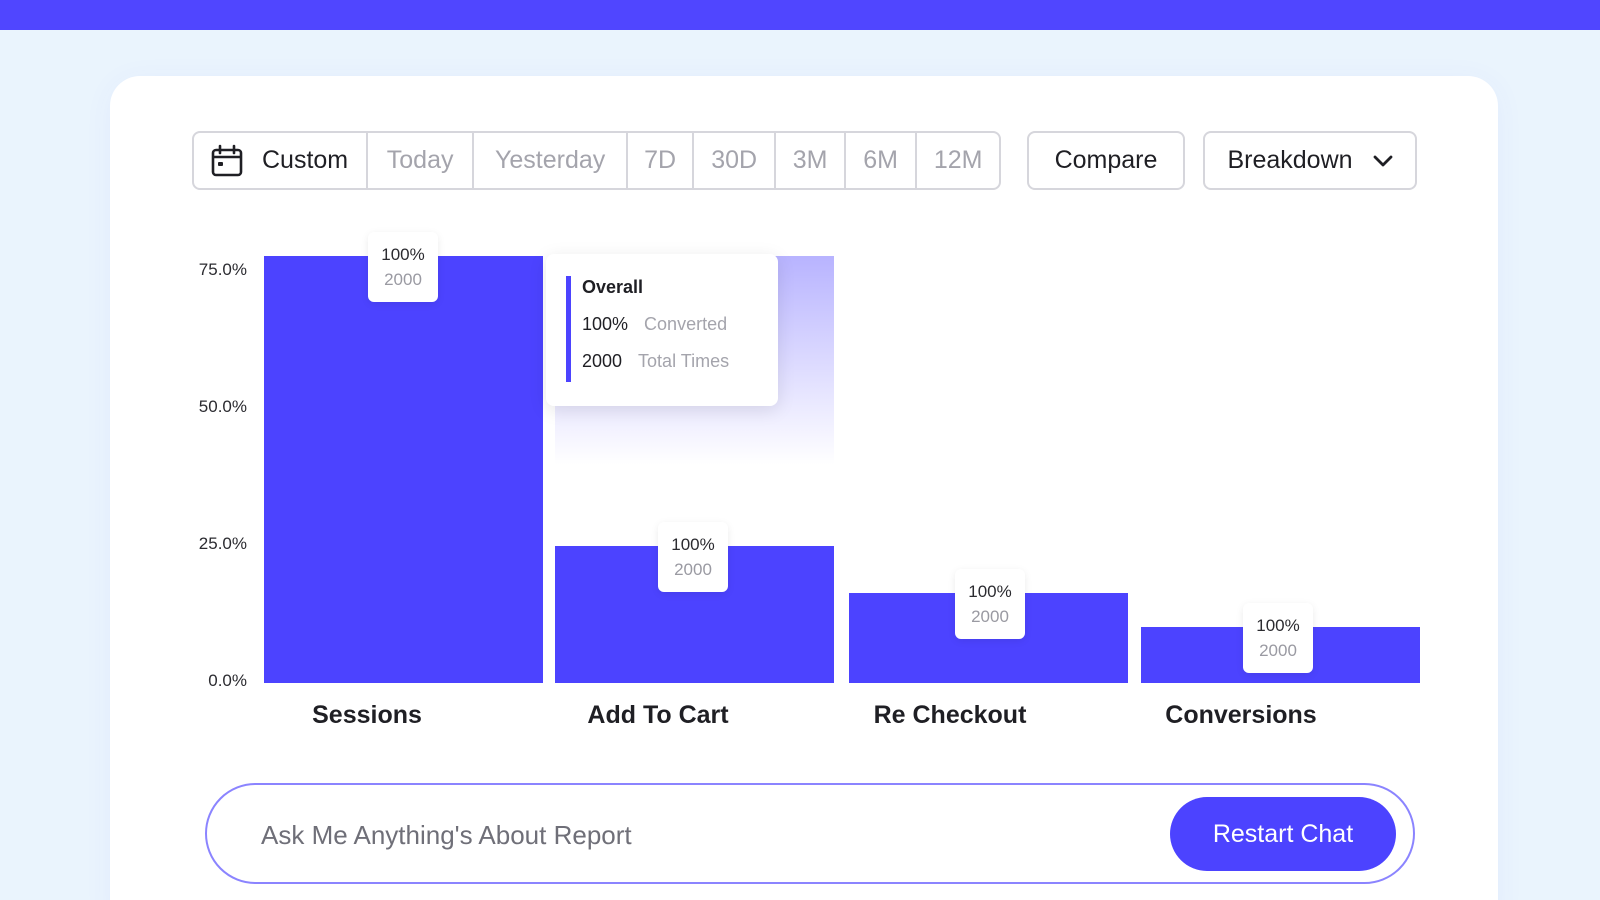 The image size is (1600, 900). Describe the element at coordinates (222, 543) in the screenshot. I see `y-tick-label: 25.0%` at that location.